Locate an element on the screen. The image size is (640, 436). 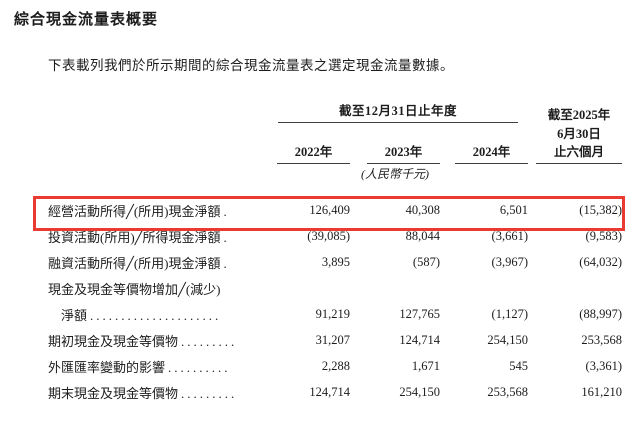
year-group-header: 截至12月31日止年度 is located at coordinates (398, 111).